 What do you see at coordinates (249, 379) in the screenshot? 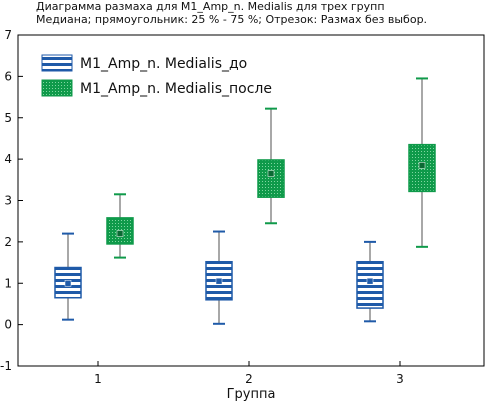
I see `x-tick-label: 2` at bounding box center [249, 379].